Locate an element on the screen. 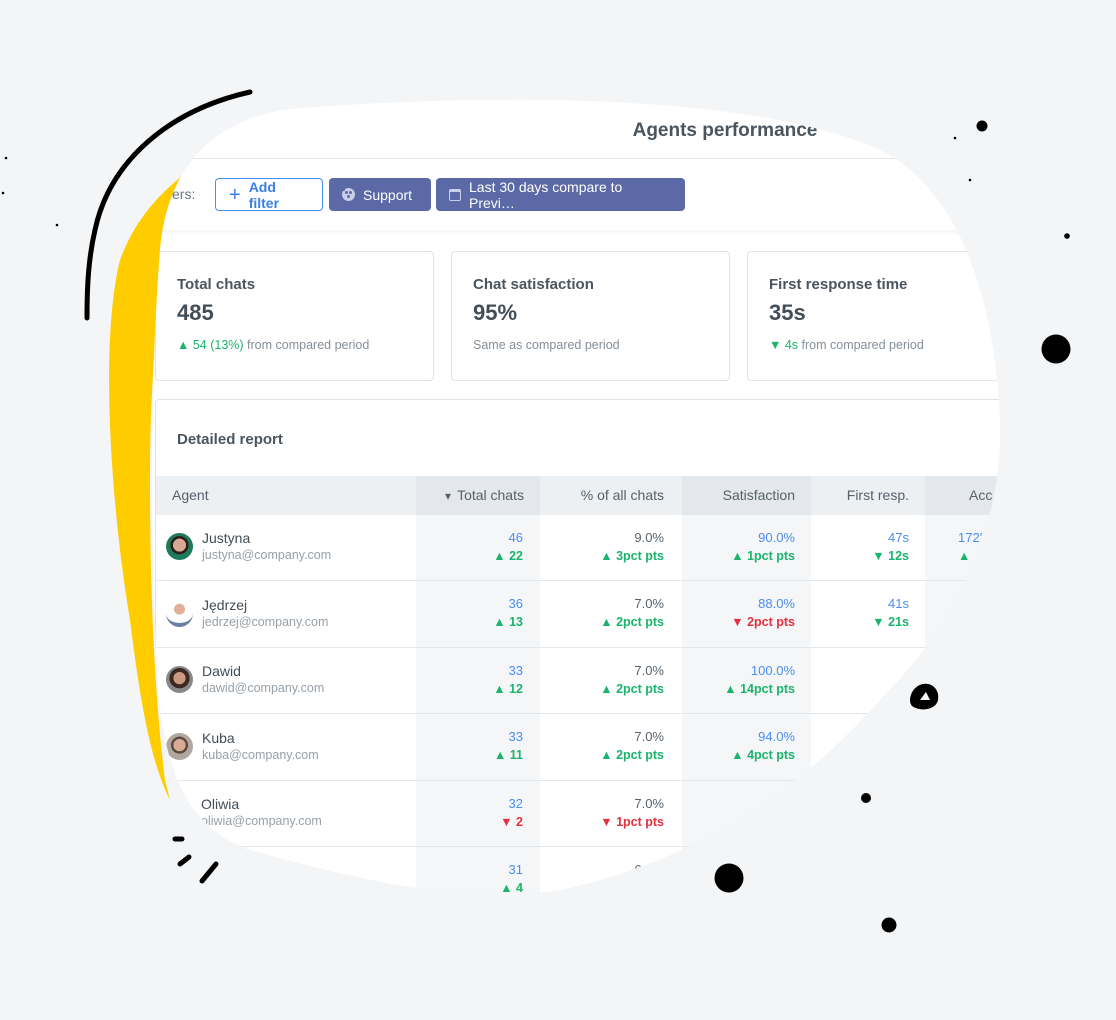 The image size is (1116, 1020). column-header-pct-all-chats: % of all chats is located at coordinates (622, 495).